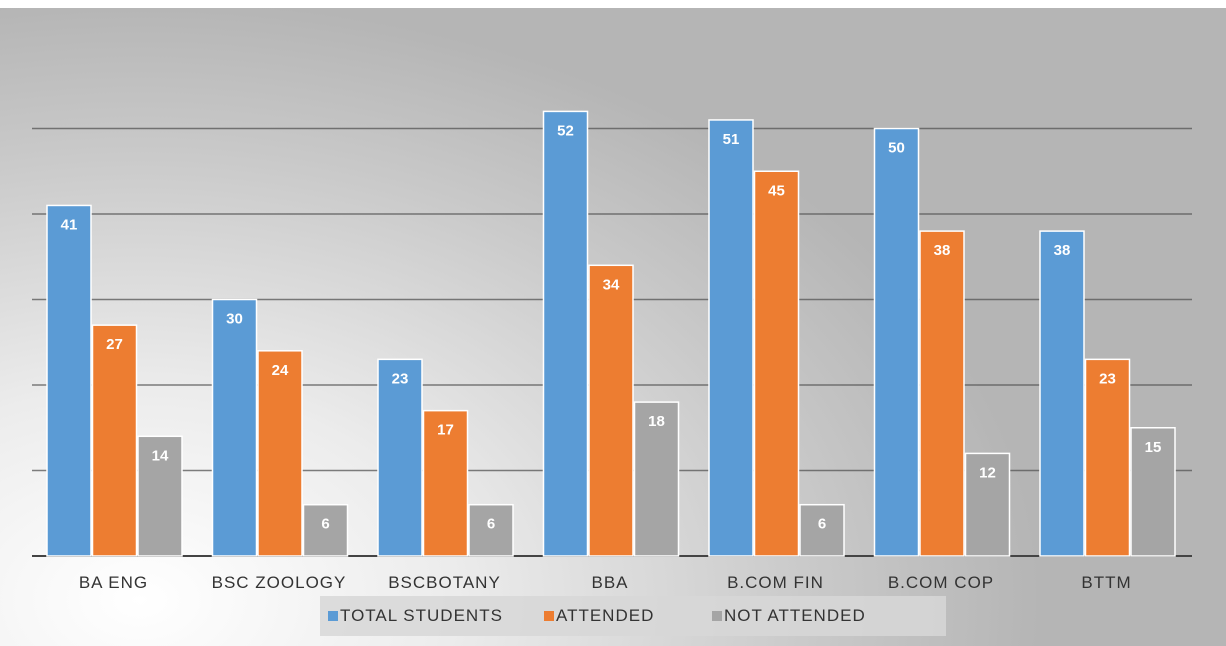  I want to click on legend: TOTAL STUDENTS ATTENDED NOT ATTENDED, so click(633, 616).